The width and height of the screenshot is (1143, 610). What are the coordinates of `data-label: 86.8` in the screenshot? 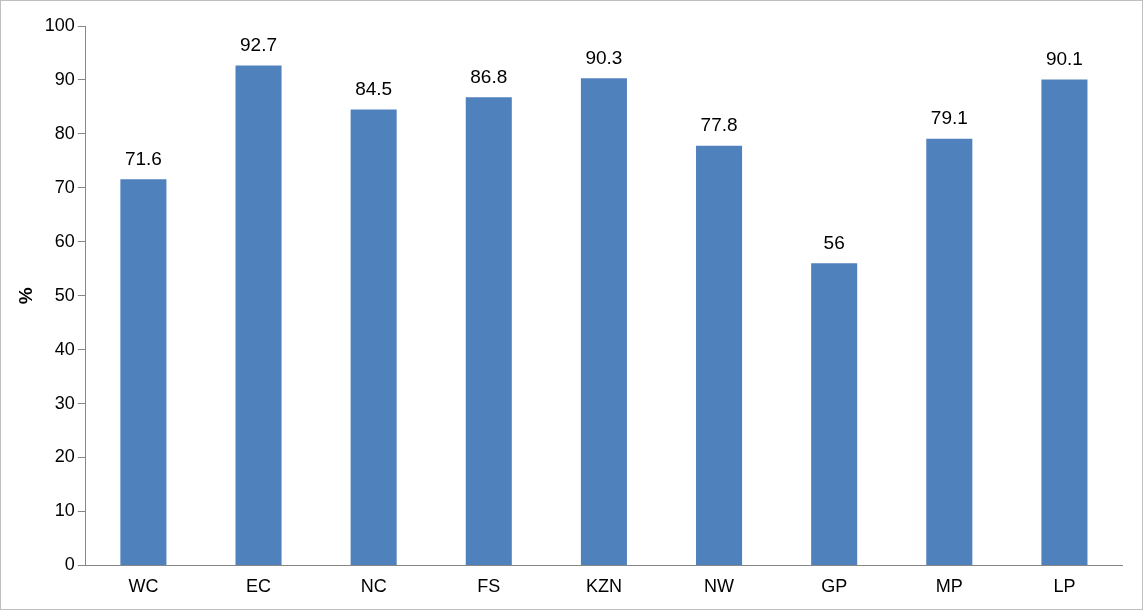 It's located at (489, 76).